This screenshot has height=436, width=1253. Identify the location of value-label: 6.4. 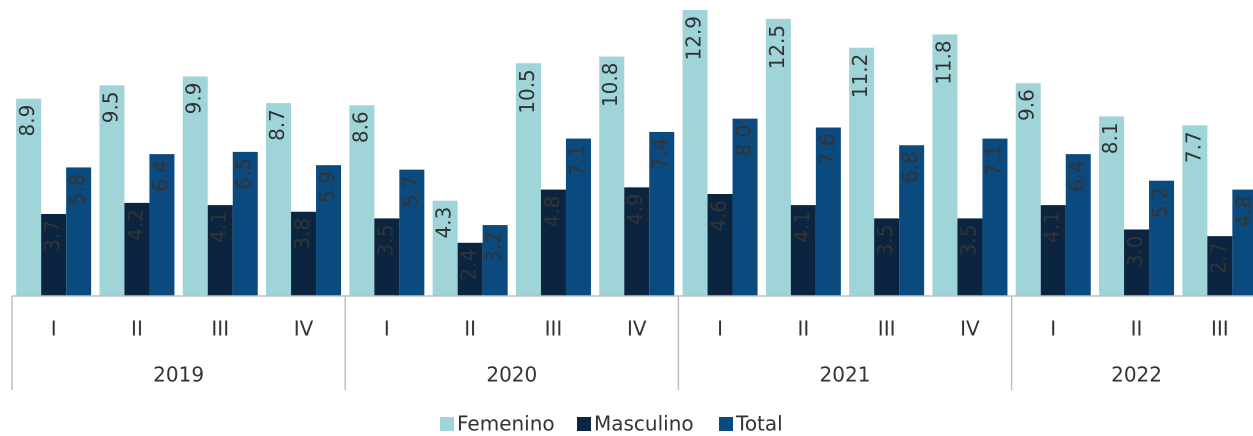
(160, 176).